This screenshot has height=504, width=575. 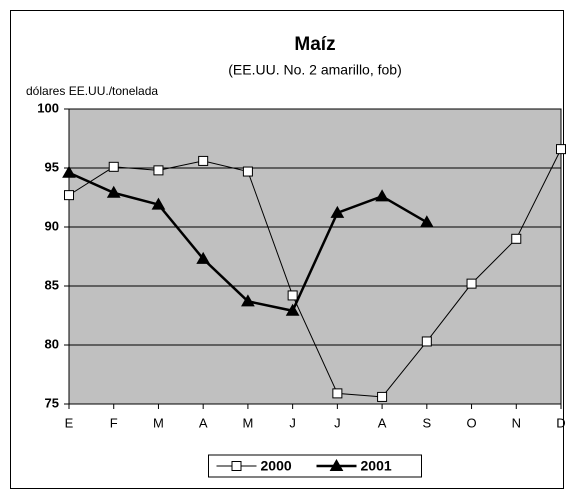 I want to click on x-tick-label: O, so click(x=471, y=422).